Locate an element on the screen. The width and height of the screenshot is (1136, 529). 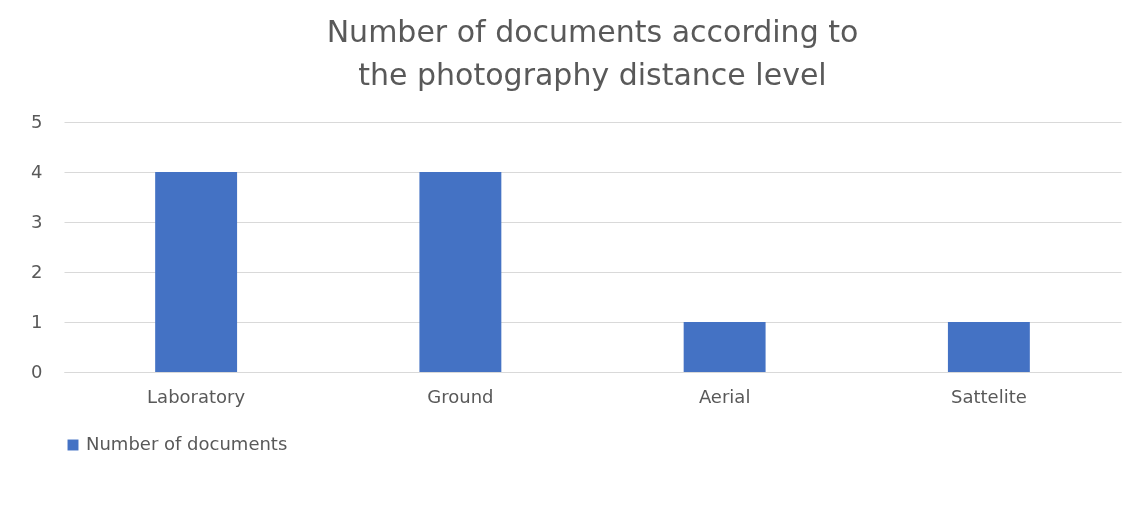
x-tick-label: Aerial is located at coordinates (724, 396).